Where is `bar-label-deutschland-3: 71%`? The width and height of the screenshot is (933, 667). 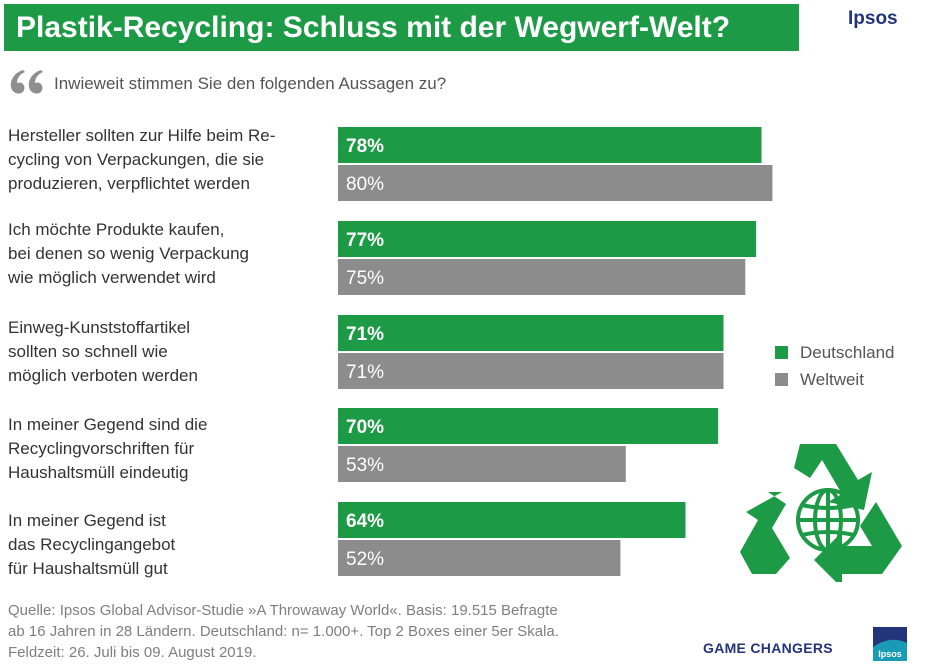
bar-label-deutschland-3: 71% is located at coordinates (365, 334).